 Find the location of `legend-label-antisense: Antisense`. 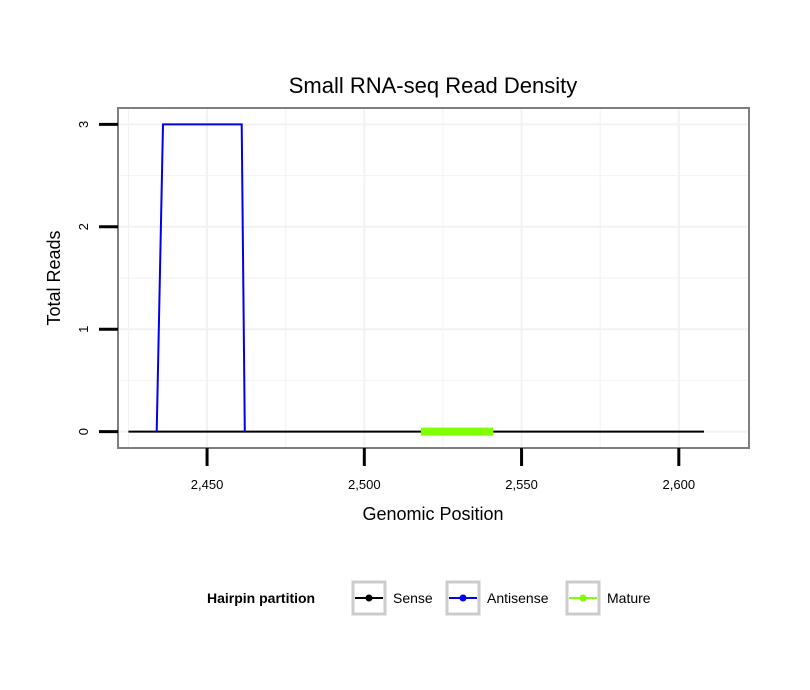

legend-label-antisense: Antisense is located at coordinates (518, 598).